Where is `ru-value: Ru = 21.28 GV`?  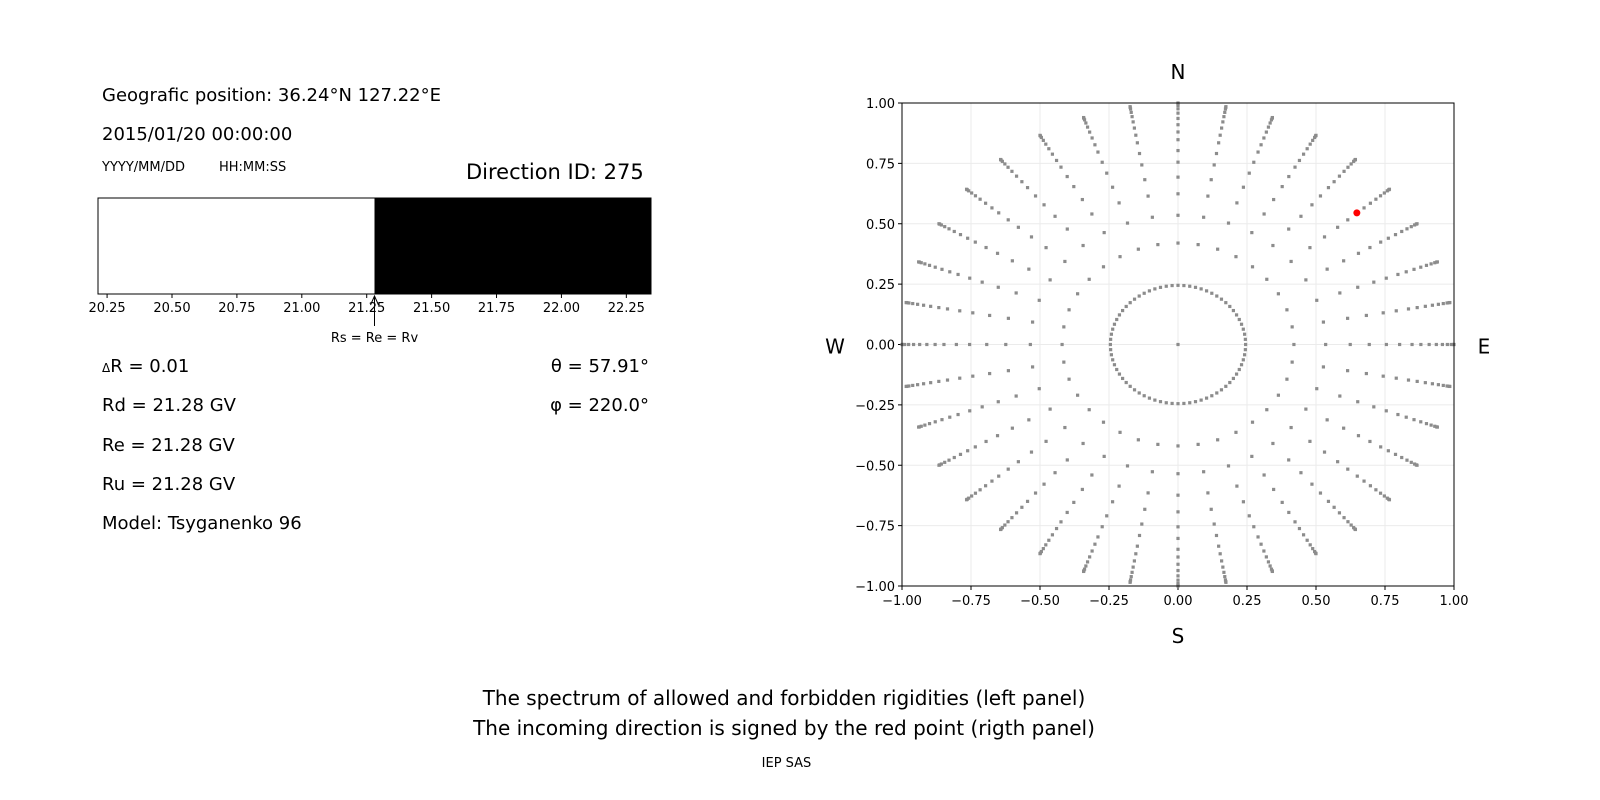 ru-value: Ru = 21.28 GV is located at coordinates (169, 484).